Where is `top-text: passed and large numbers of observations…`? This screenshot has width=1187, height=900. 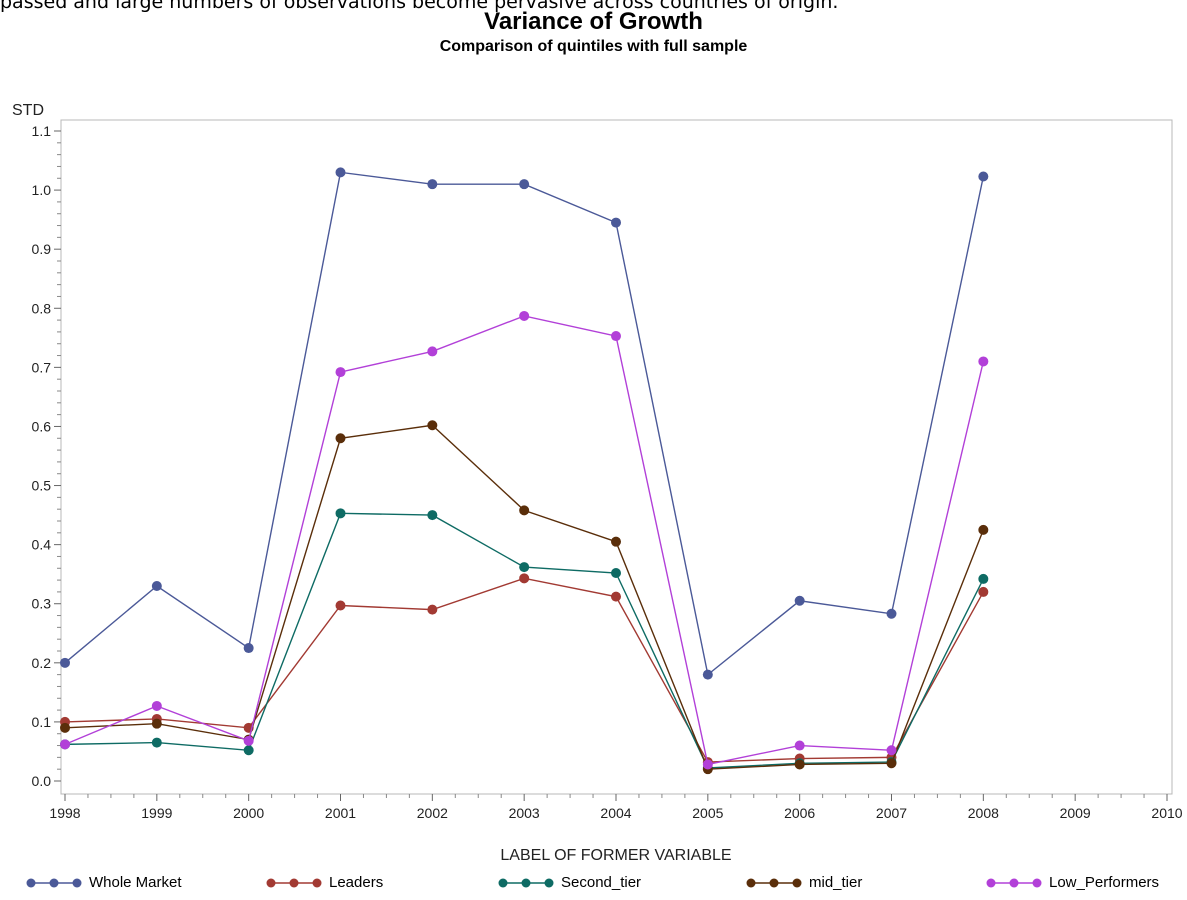
top-text: passed and large numbers of observations… is located at coordinates (419, 6).